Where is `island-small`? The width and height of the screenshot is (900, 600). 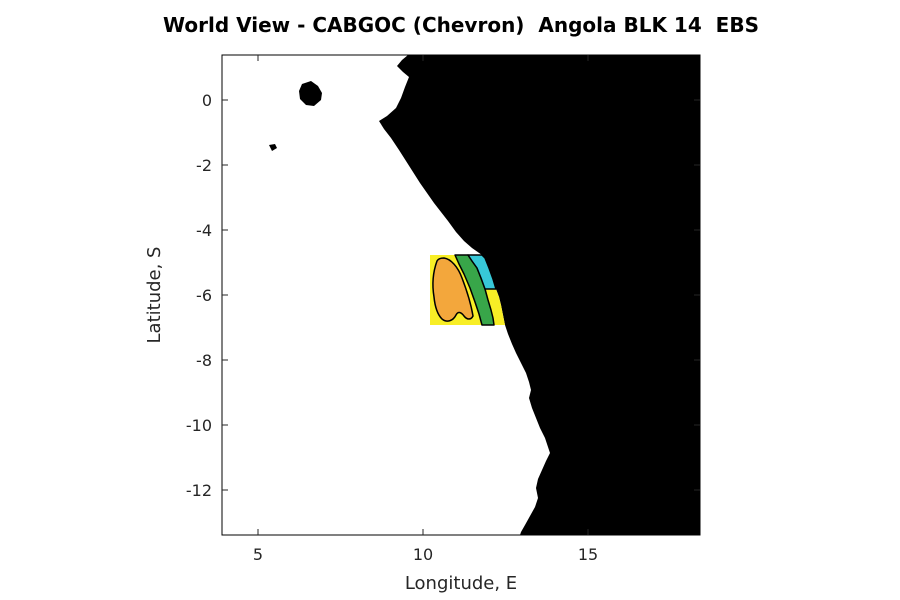 island-small is located at coordinates (273, 147).